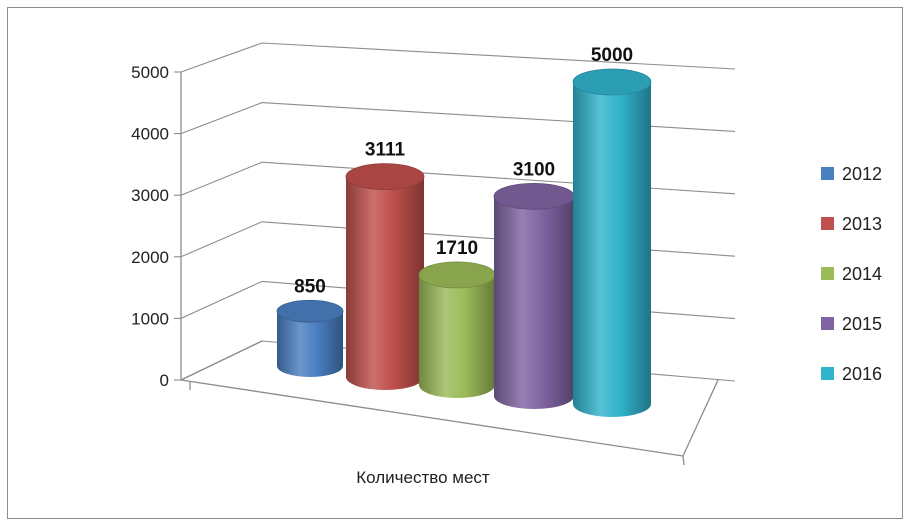 The height and width of the screenshot is (527, 912). I want to click on y-tick-label: 2000, so click(150, 257).